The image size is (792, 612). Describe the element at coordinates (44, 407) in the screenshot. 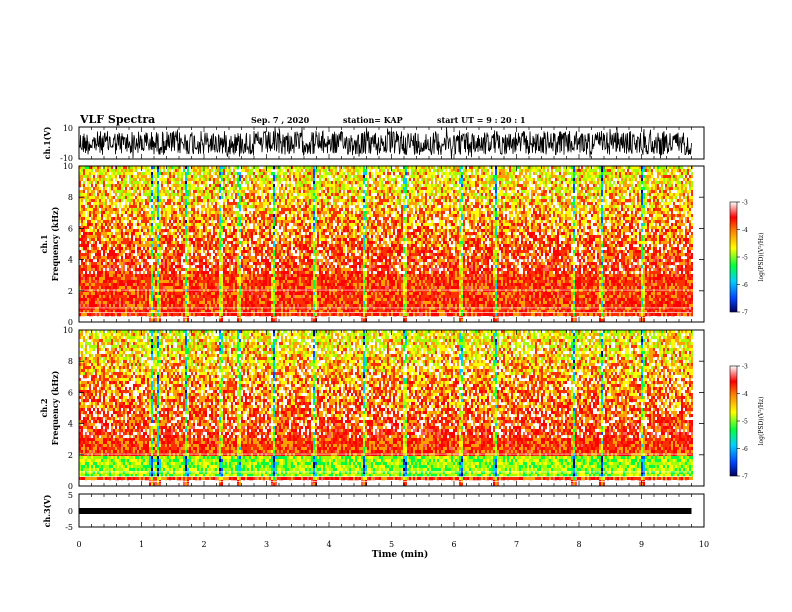

I see `ch2-spectrogram-ylabel-channel: ch.2` at that location.